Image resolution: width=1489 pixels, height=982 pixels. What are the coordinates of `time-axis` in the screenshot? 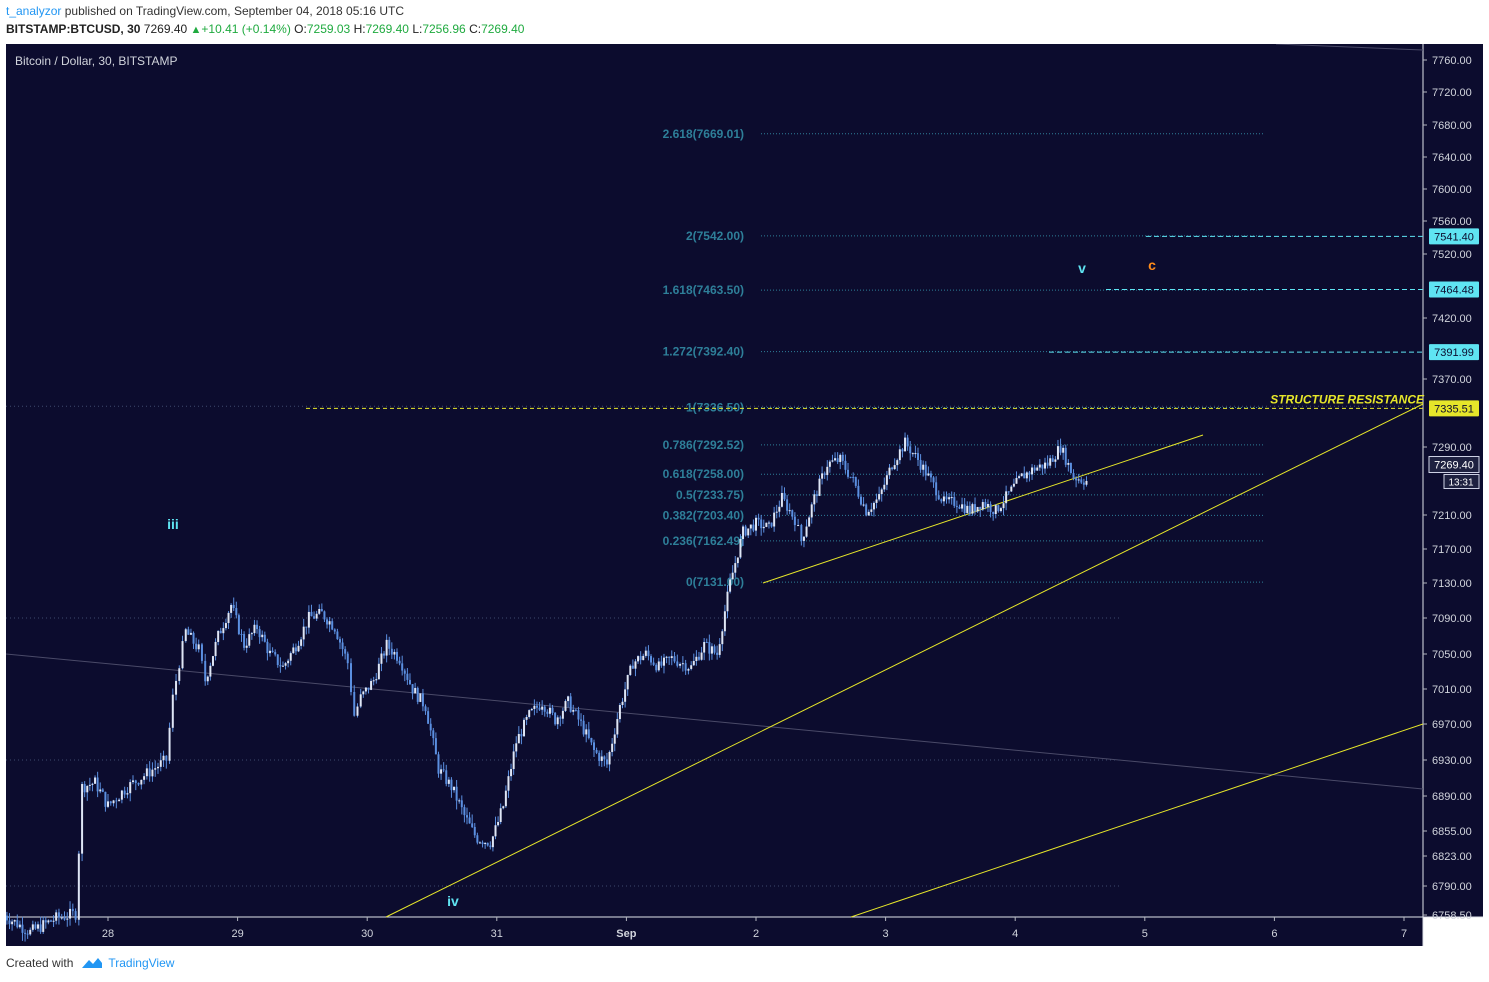 It's located at (714, 931).